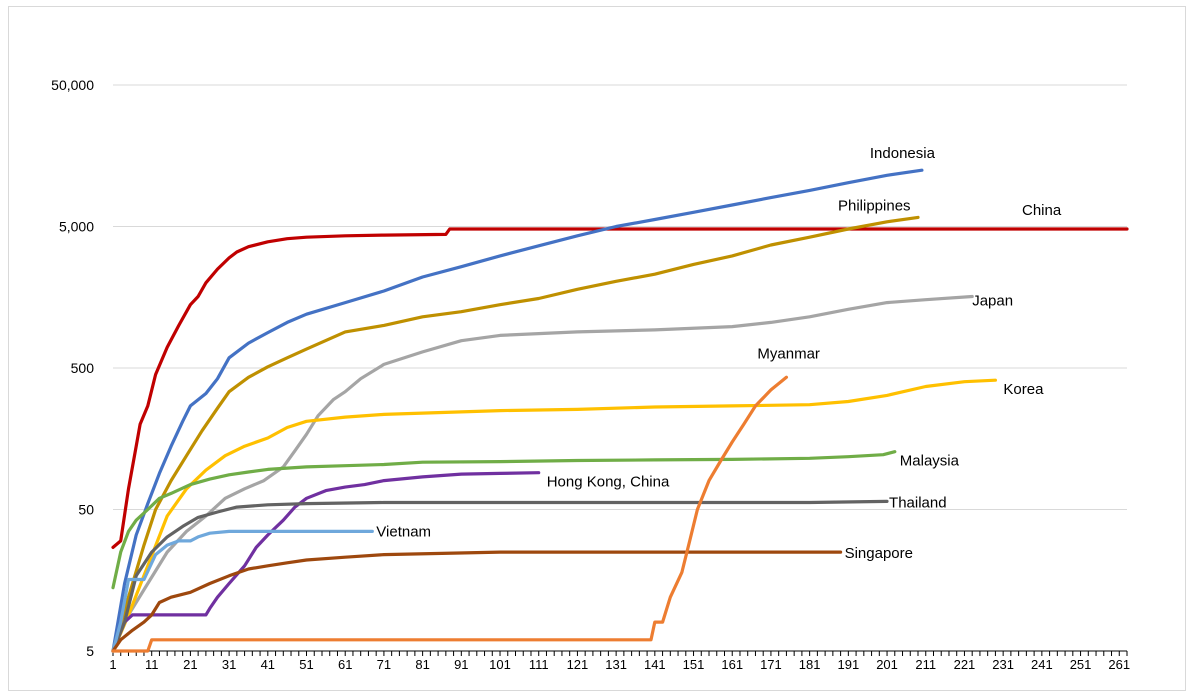 The image size is (1194, 695). I want to click on series-label: Hong Kong, China, so click(608, 482).